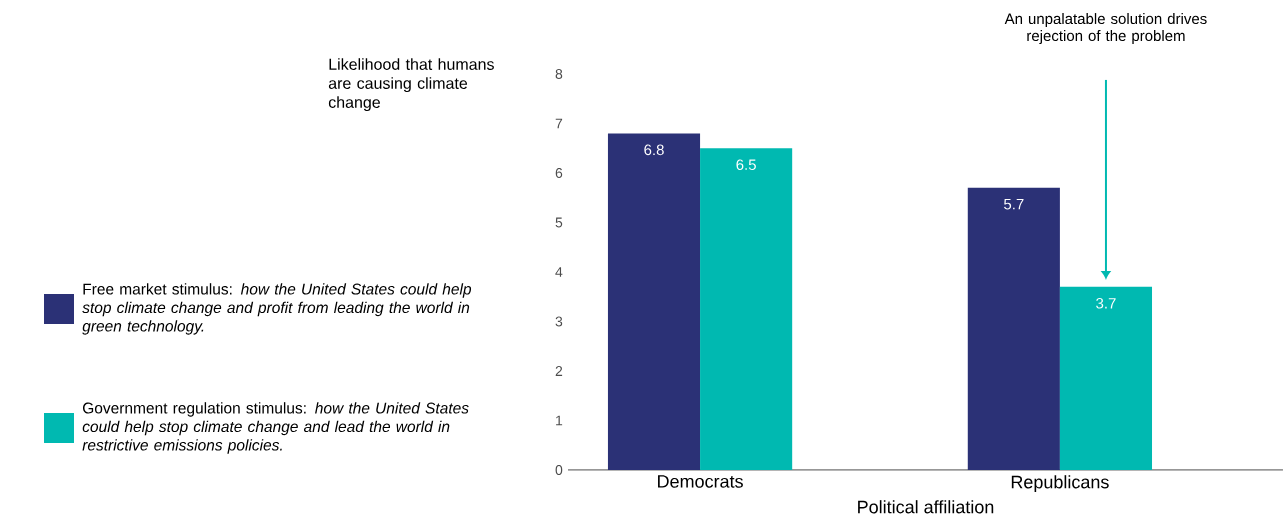 This screenshot has height=532, width=1283. I want to click on y-axis-title: Likelihood that humans are causing climate change, so click(411, 85).